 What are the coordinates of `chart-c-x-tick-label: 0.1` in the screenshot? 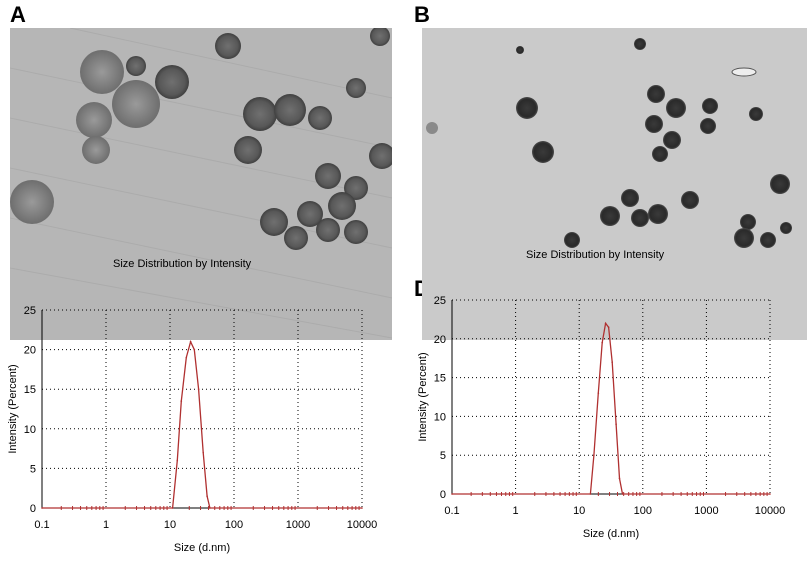 It's located at (41, 525).